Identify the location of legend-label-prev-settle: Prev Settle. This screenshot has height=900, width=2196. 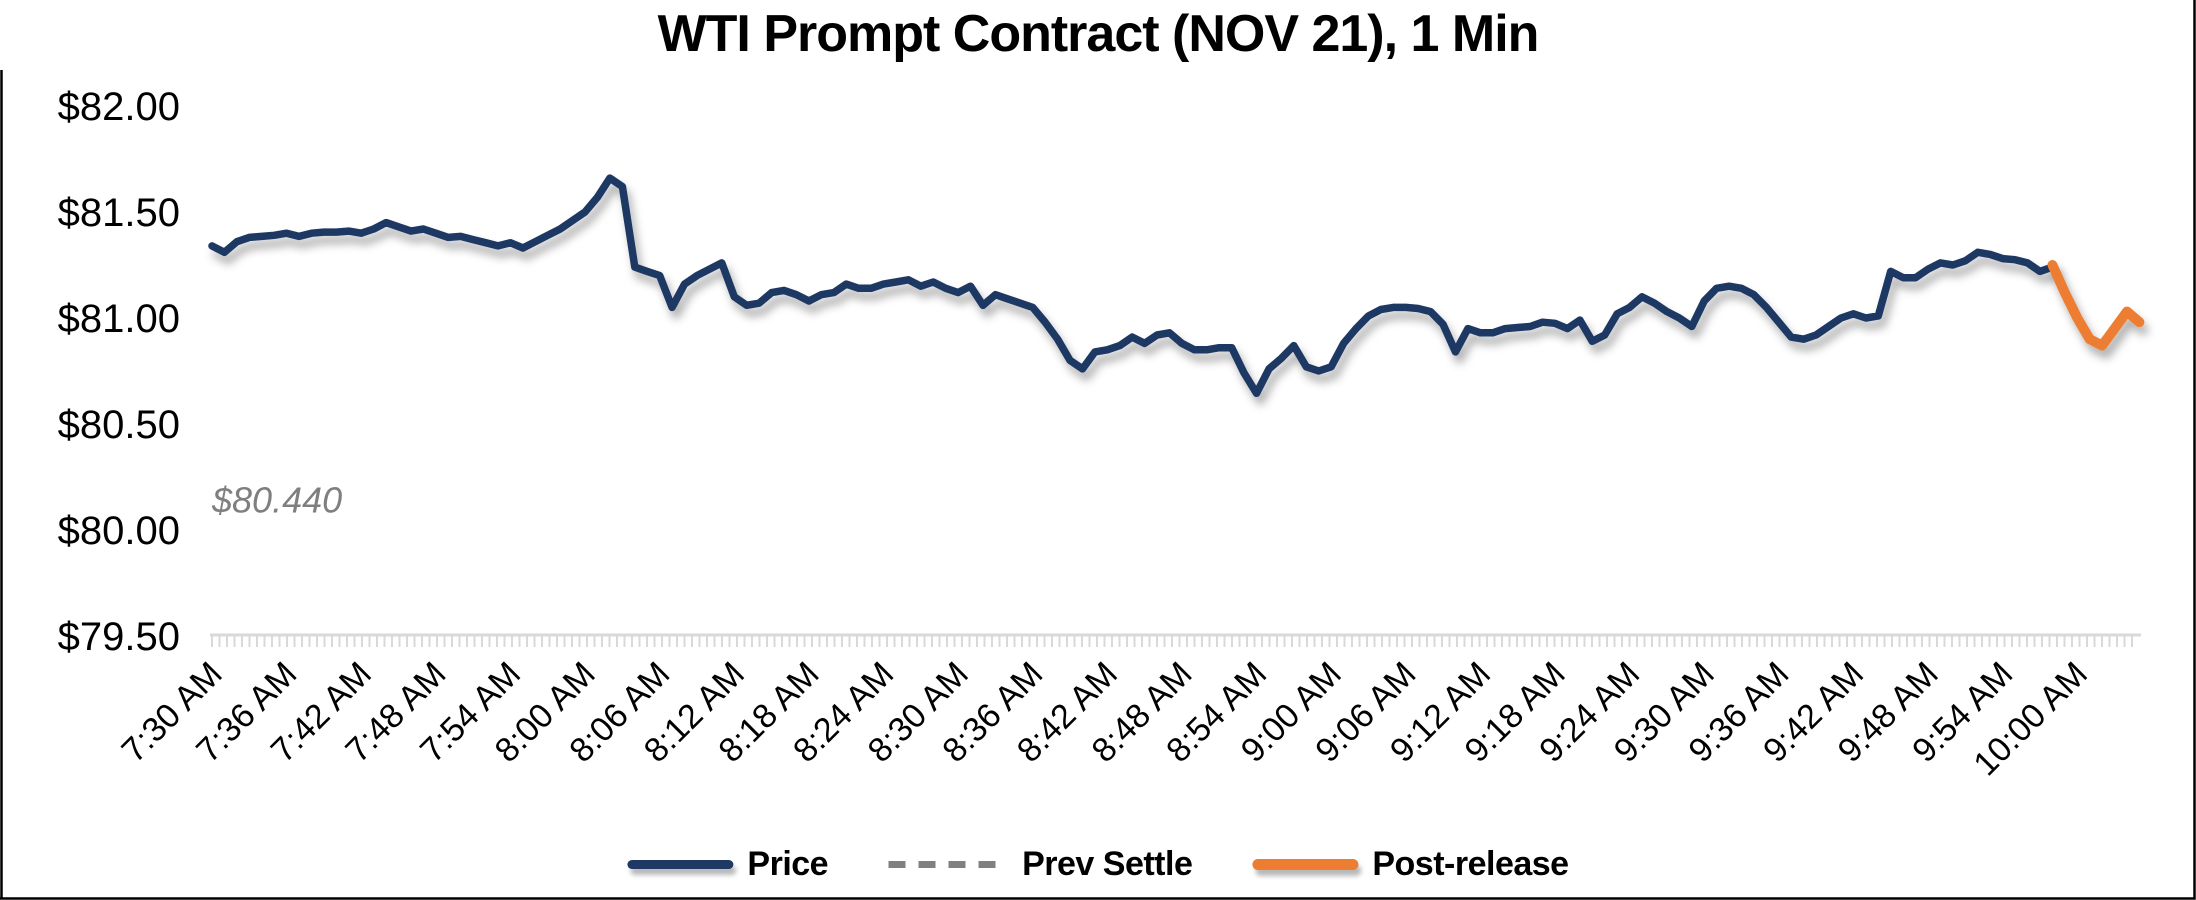
(1107, 864).